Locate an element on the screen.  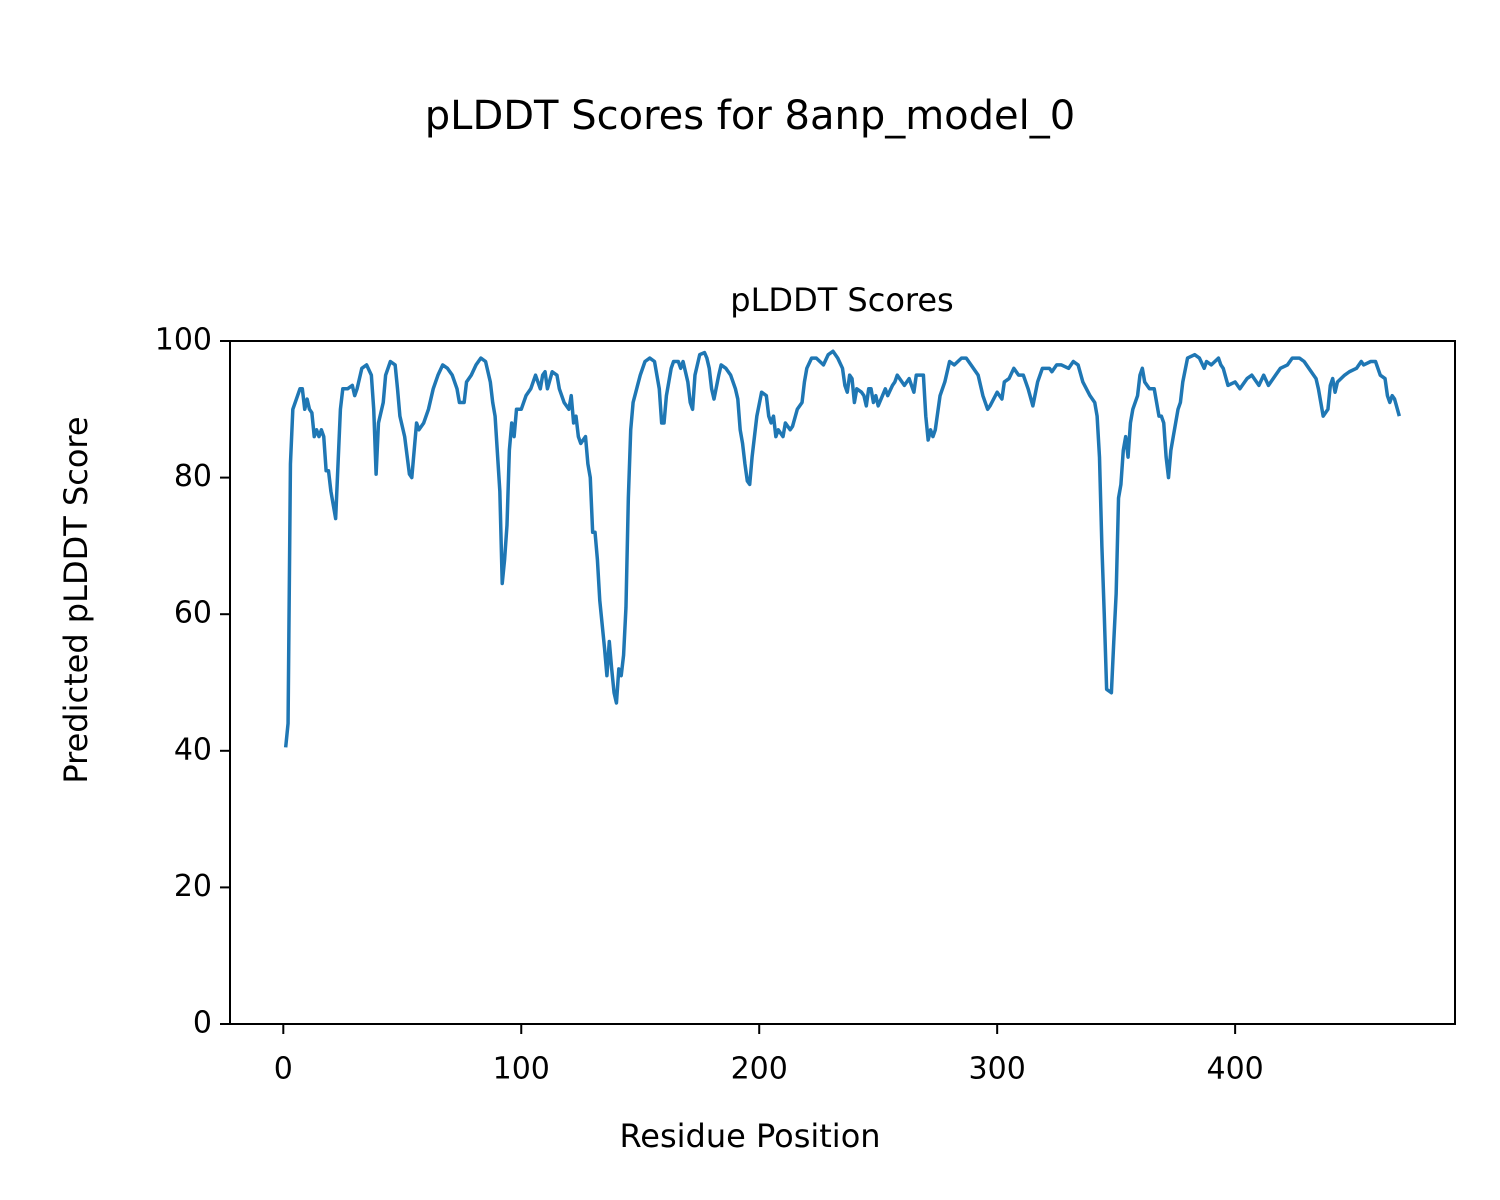
axes-title: pLDDT Scores is located at coordinates (841, 300).